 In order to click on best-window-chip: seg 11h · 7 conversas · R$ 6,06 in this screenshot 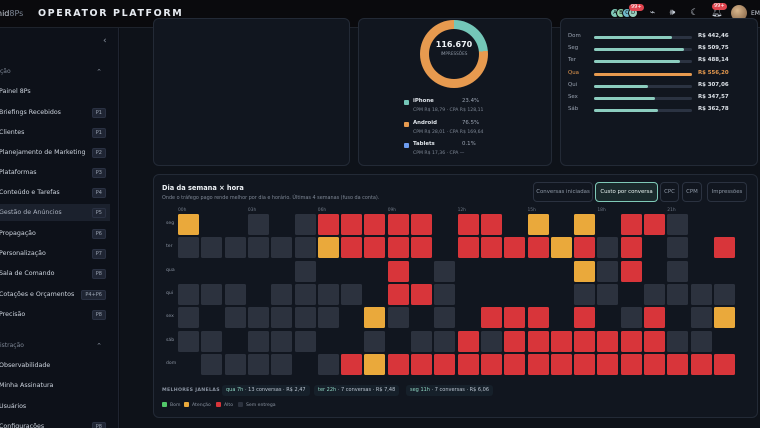, I will do `click(450, 390)`.